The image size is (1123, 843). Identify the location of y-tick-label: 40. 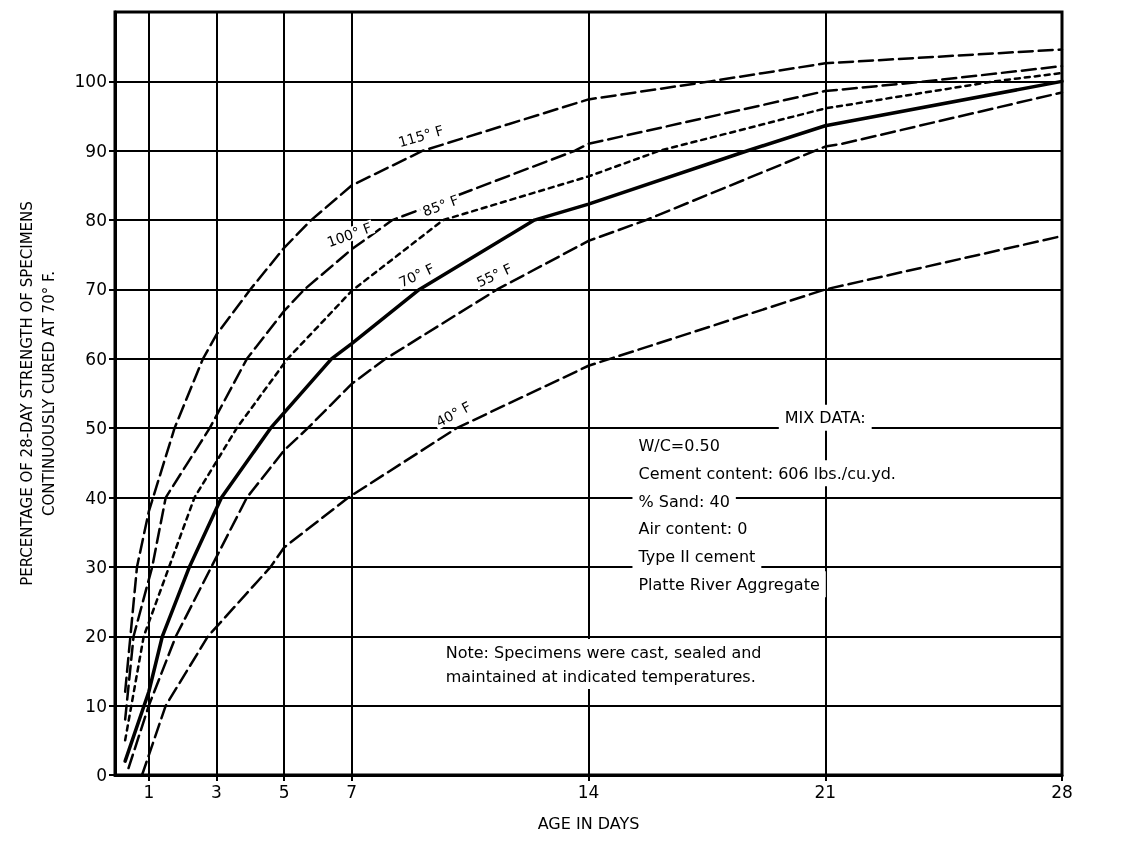
(96, 497).